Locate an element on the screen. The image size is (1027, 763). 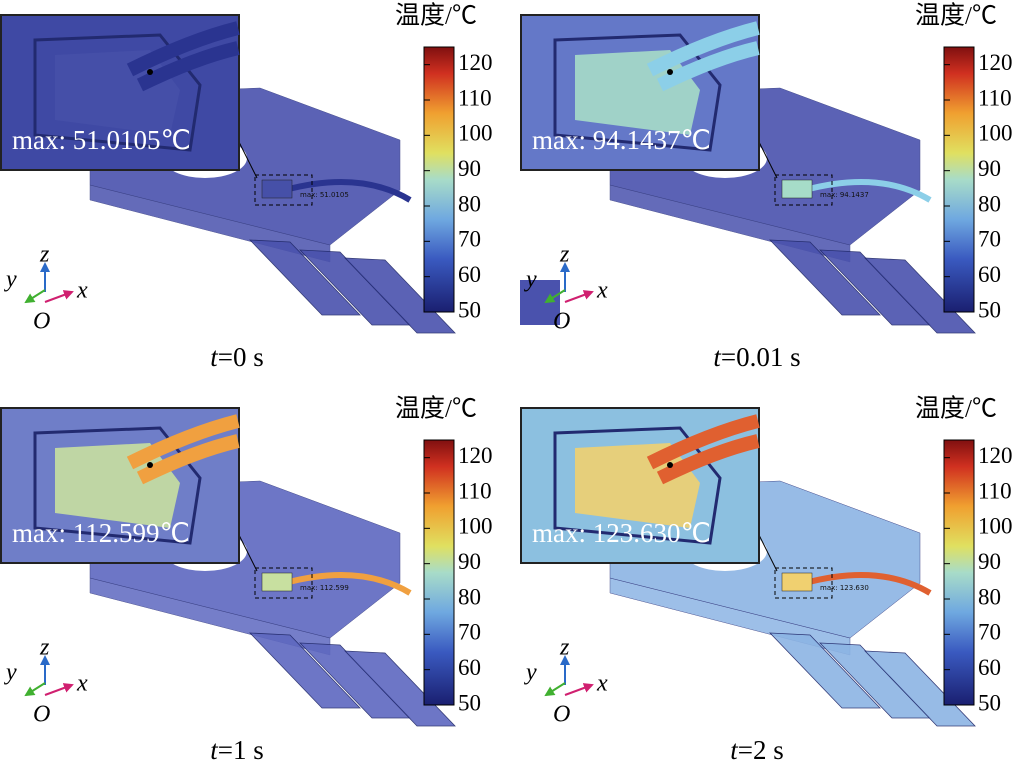
time-value: =1 s is located at coordinates (241, 749).